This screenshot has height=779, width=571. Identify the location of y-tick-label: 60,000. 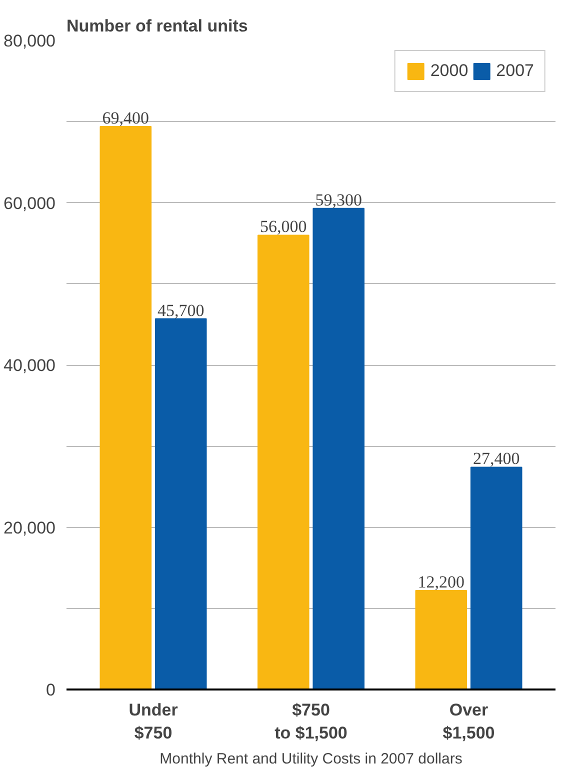
(30, 203).